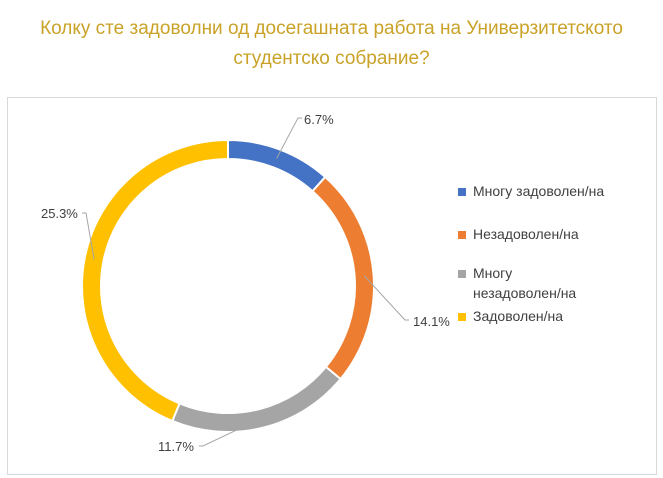 The height and width of the screenshot is (478, 663). Describe the element at coordinates (59, 213) in the screenshot. I see `data-label-задоволен-на: 25.3%` at that location.